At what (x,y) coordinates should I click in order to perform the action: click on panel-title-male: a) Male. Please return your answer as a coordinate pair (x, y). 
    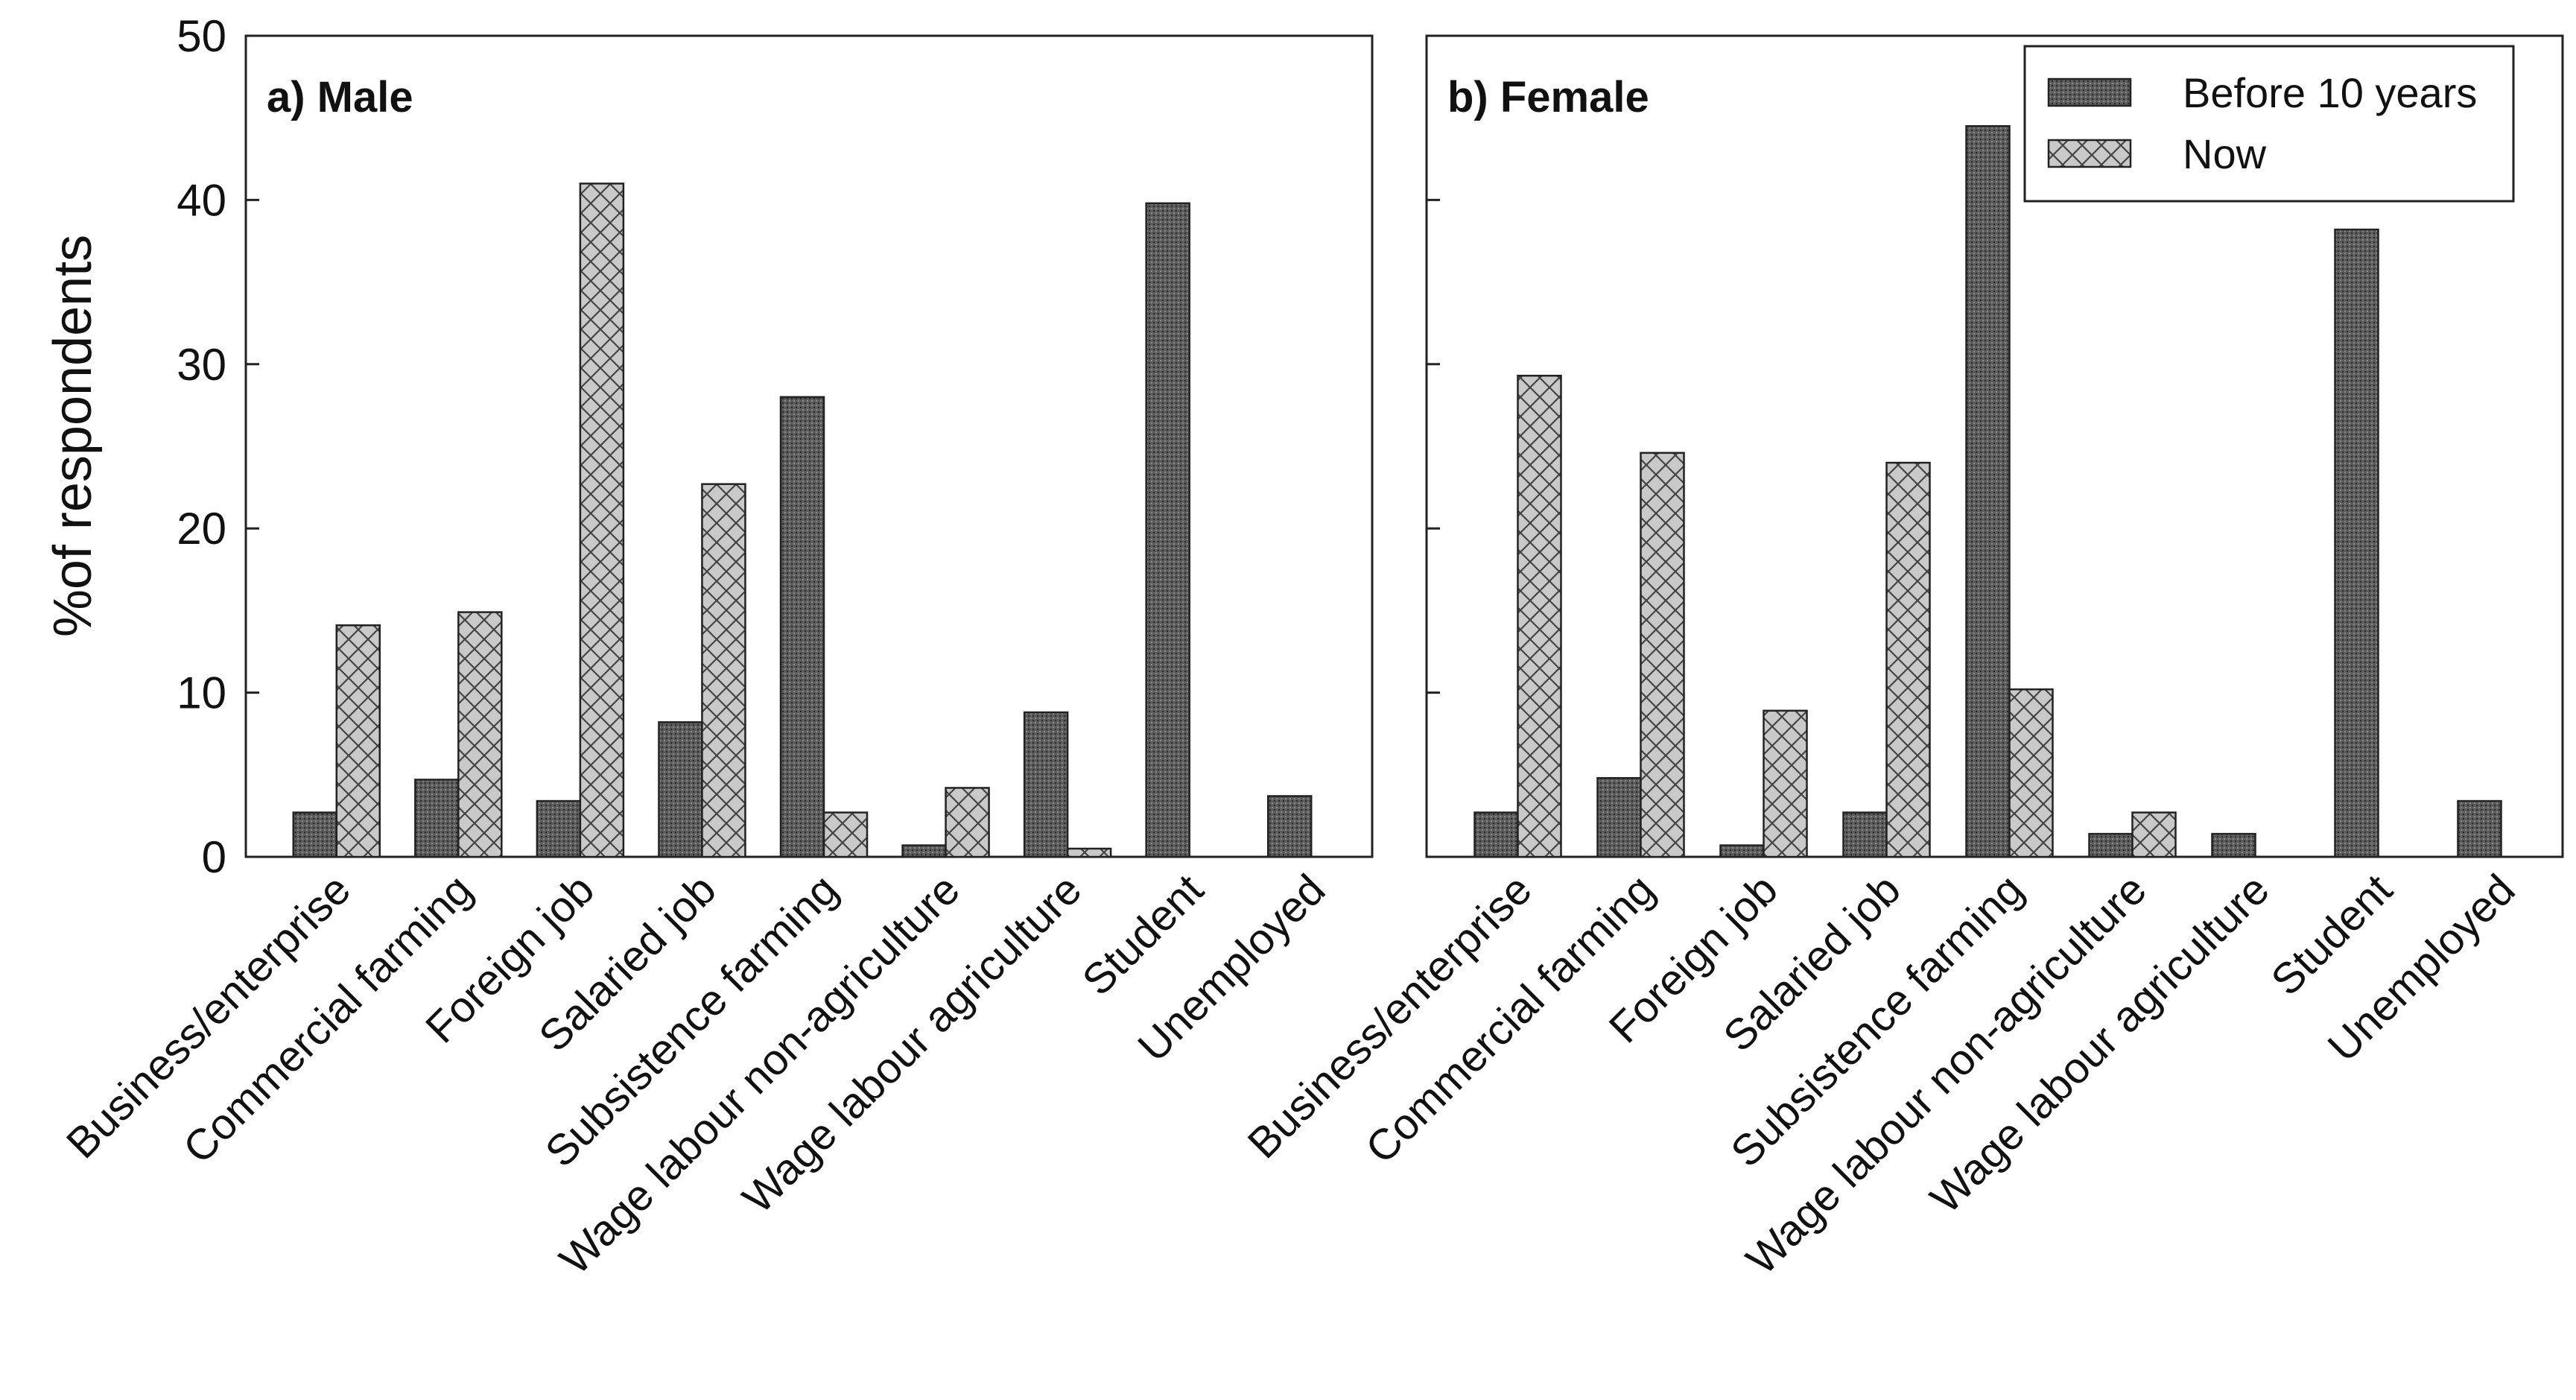
    Looking at the image, I should click on (340, 97).